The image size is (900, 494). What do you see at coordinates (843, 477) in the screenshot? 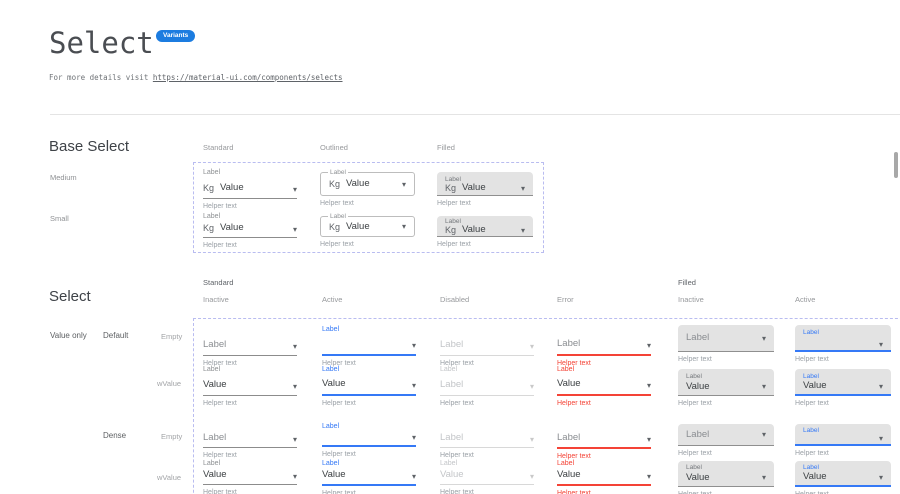
I see `select-dense-filled-active-wvalue: Label Value ▾ Helper text` at bounding box center [843, 477].